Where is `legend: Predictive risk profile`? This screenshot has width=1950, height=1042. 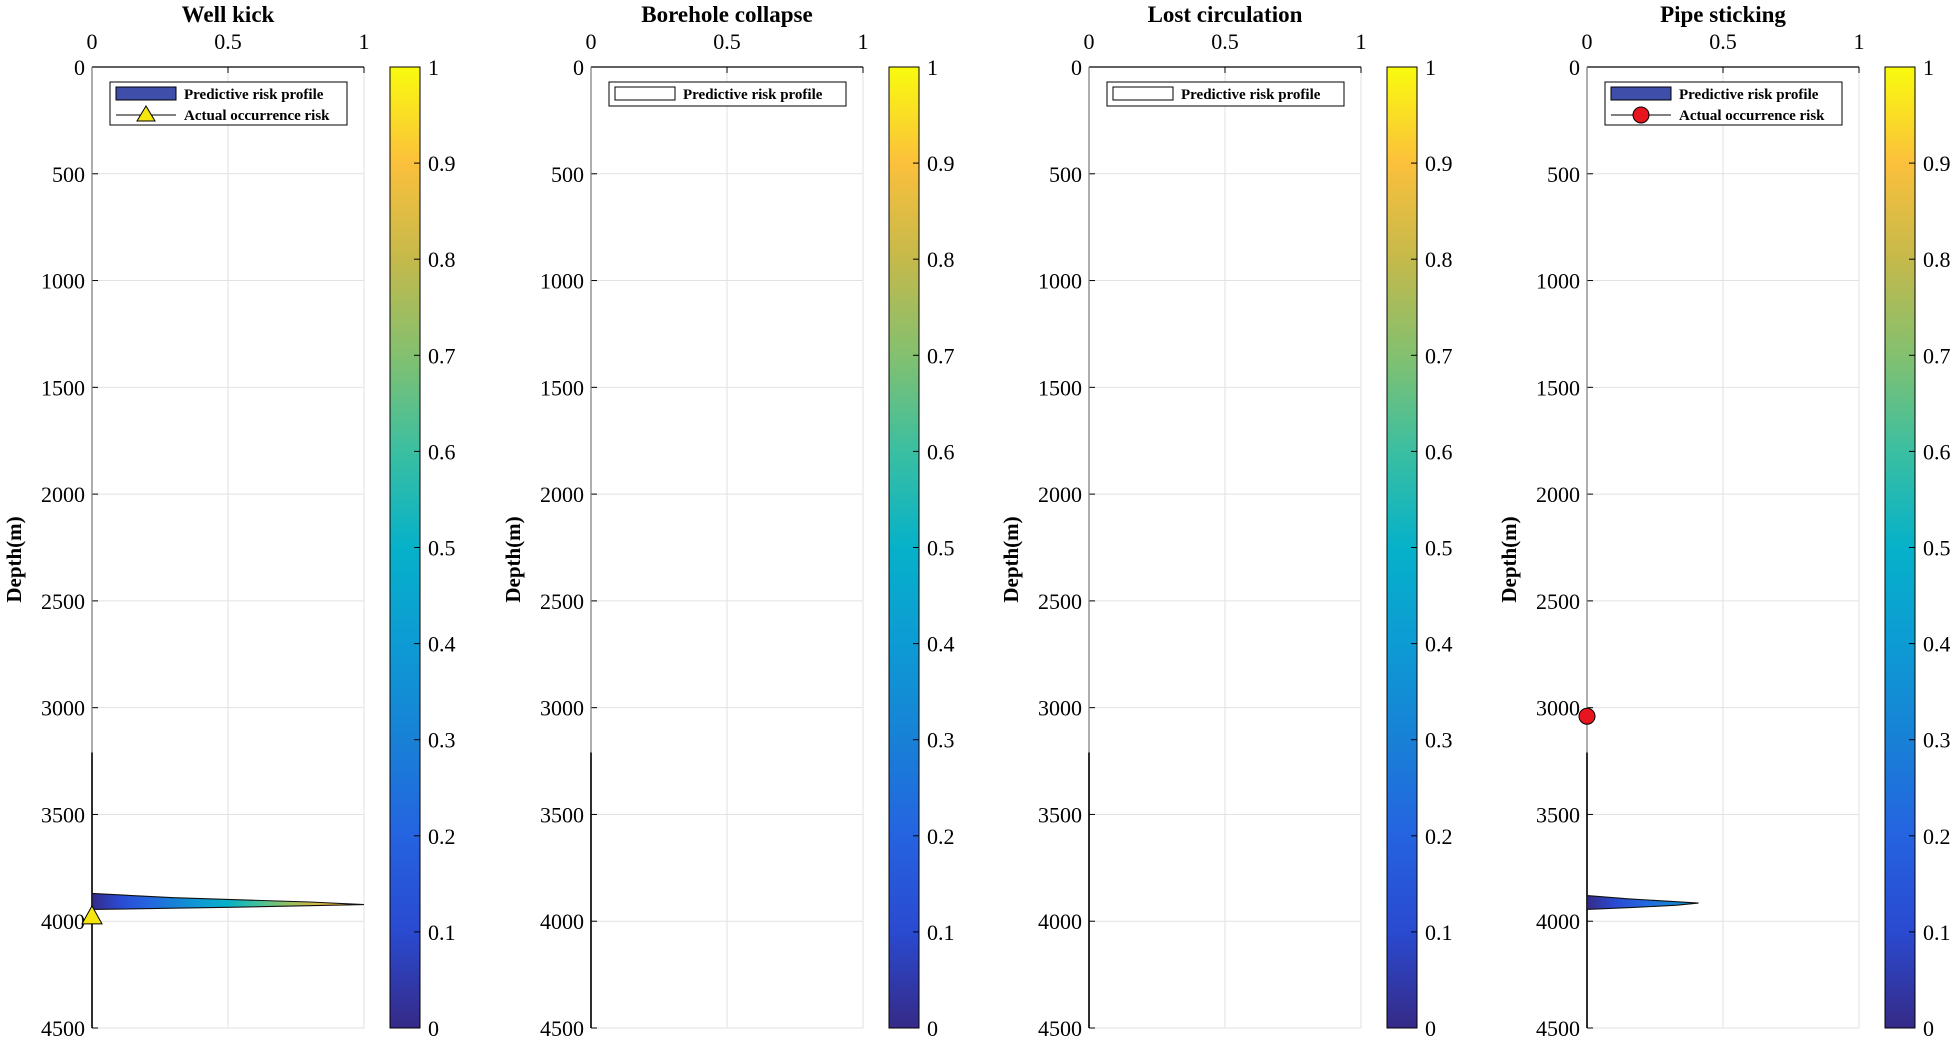 legend: Predictive risk profile is located at coordinates (1225, 94).